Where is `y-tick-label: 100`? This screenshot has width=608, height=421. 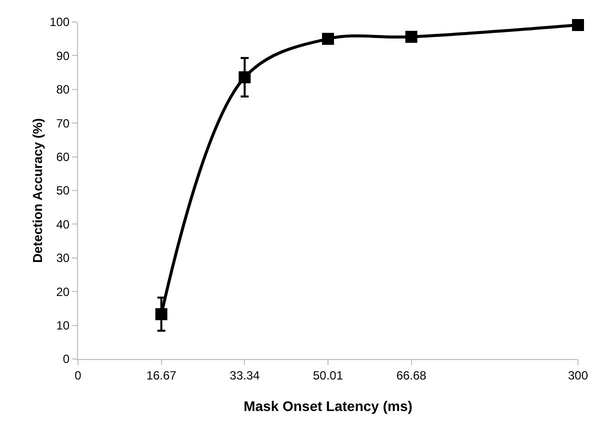 y-tick-label: 100 is located at coordinates (60, 22).